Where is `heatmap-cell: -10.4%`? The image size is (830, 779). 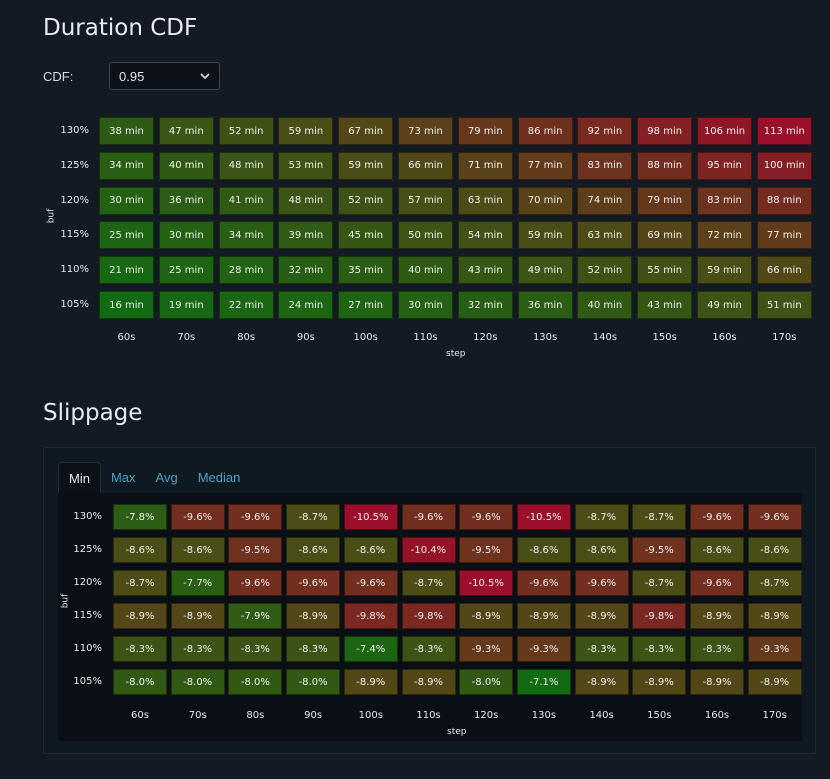
heatmap-cell: -10.4% is located at coordinates (428, 550).